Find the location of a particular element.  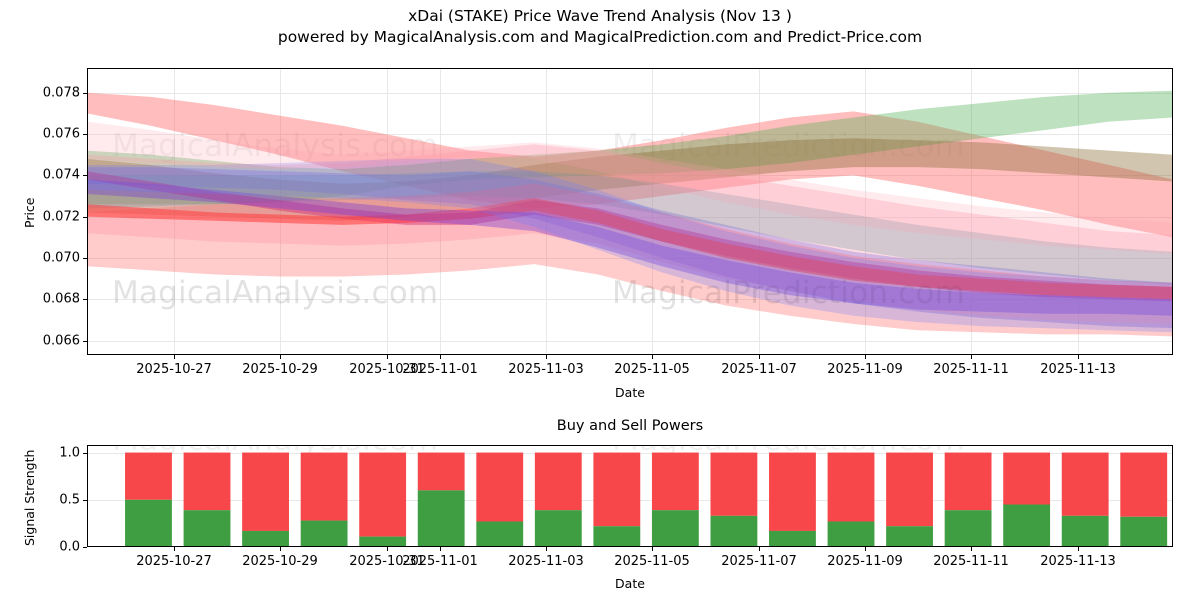

powers-y-tick-label: 1.0 is located at coordinates (69, 453).